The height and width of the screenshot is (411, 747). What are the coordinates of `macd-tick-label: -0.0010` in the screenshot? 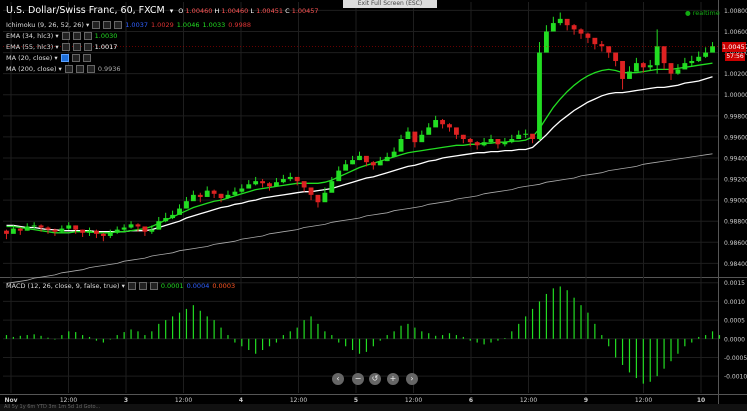 It's located at (735, 377).